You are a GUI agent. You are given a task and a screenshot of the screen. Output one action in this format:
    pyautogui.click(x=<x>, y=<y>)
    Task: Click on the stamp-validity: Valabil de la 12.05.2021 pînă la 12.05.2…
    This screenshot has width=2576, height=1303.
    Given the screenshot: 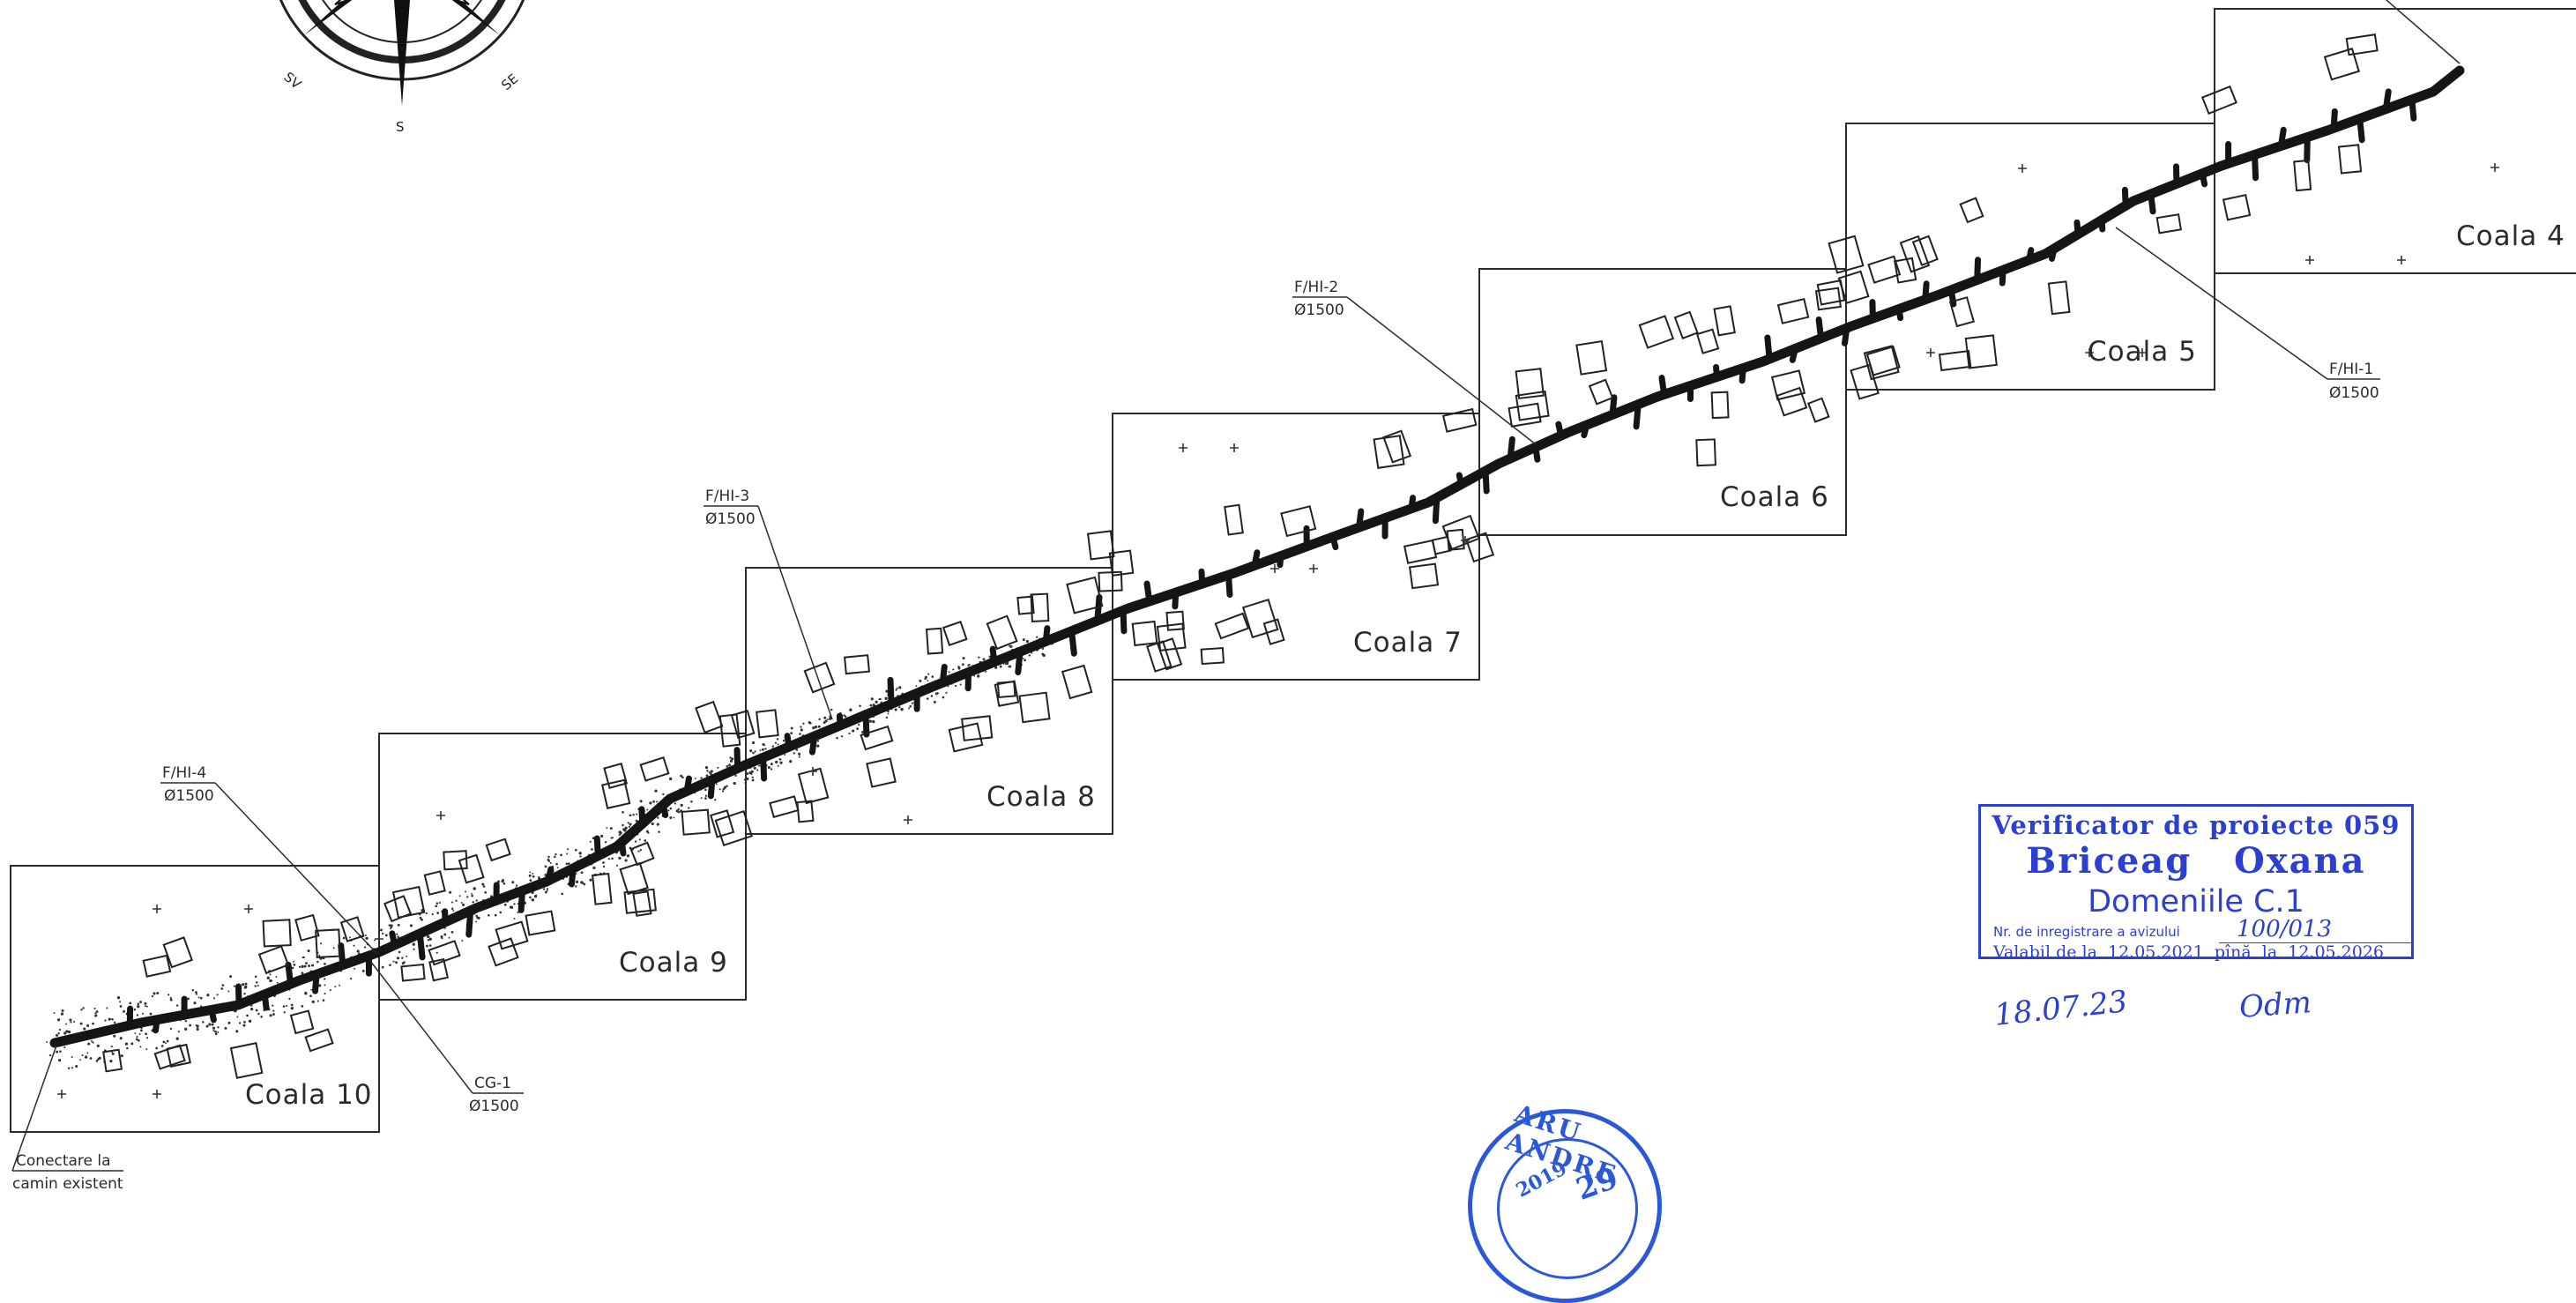 What is the action you would take?
    pyautogui.click(x=2188, y=952)
    